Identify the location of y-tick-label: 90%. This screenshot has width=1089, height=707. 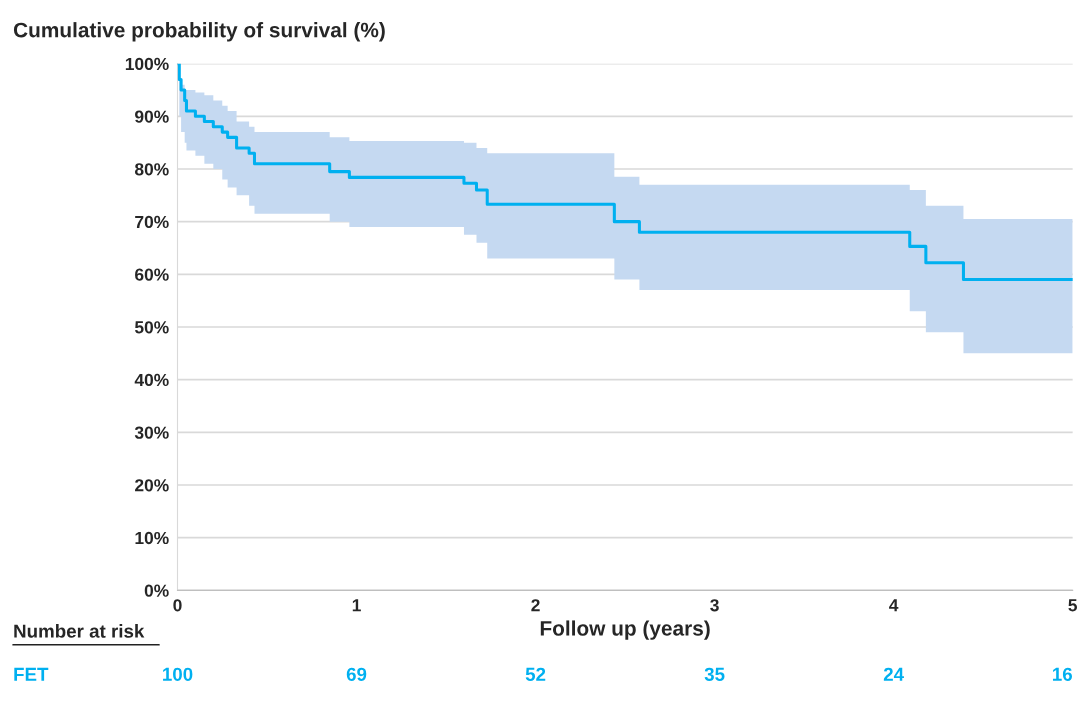
(152, 116).